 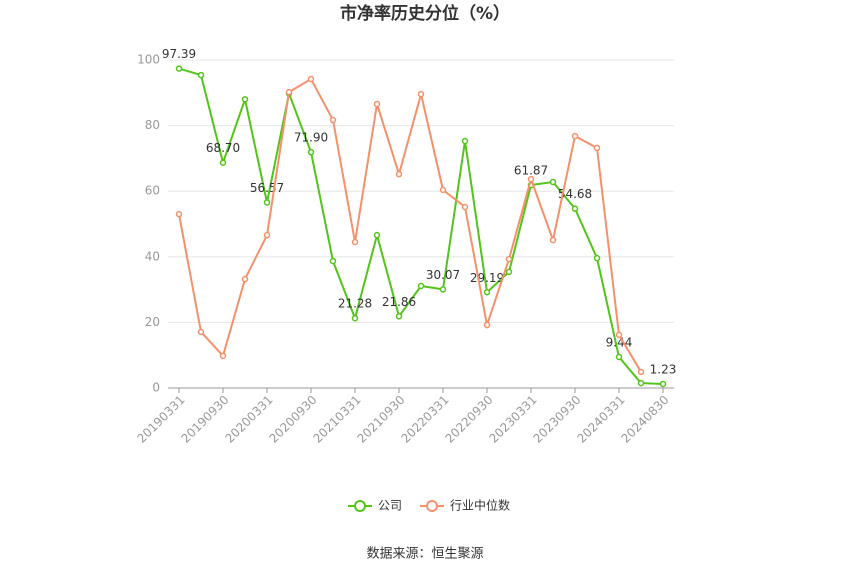 What do you see at coordinates (179, 54) in the screenshot?
I see `data-label: 97.39` at bounding box center [179, 54].